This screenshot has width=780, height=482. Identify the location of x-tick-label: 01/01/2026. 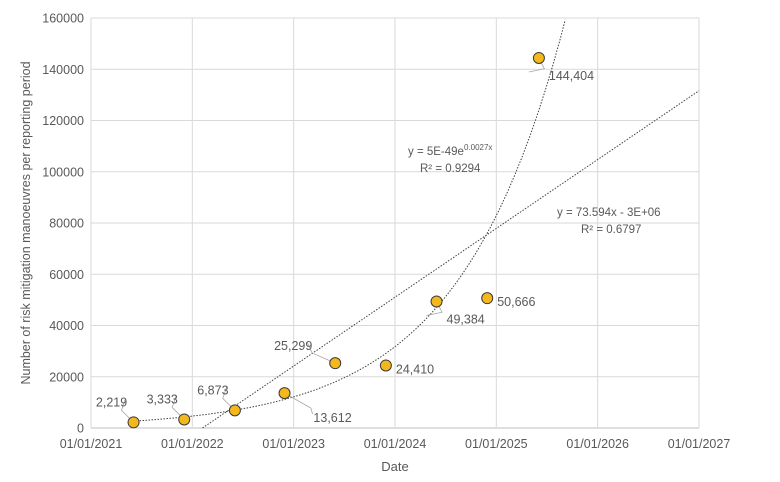
(597, 444).